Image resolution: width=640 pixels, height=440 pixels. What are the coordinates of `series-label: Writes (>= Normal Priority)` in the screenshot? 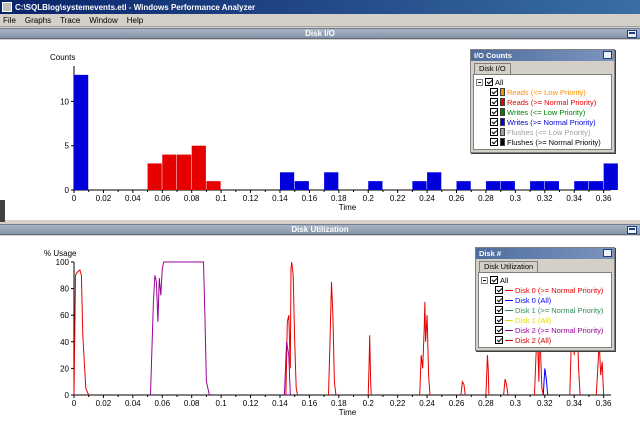 It's located at (551, 122).